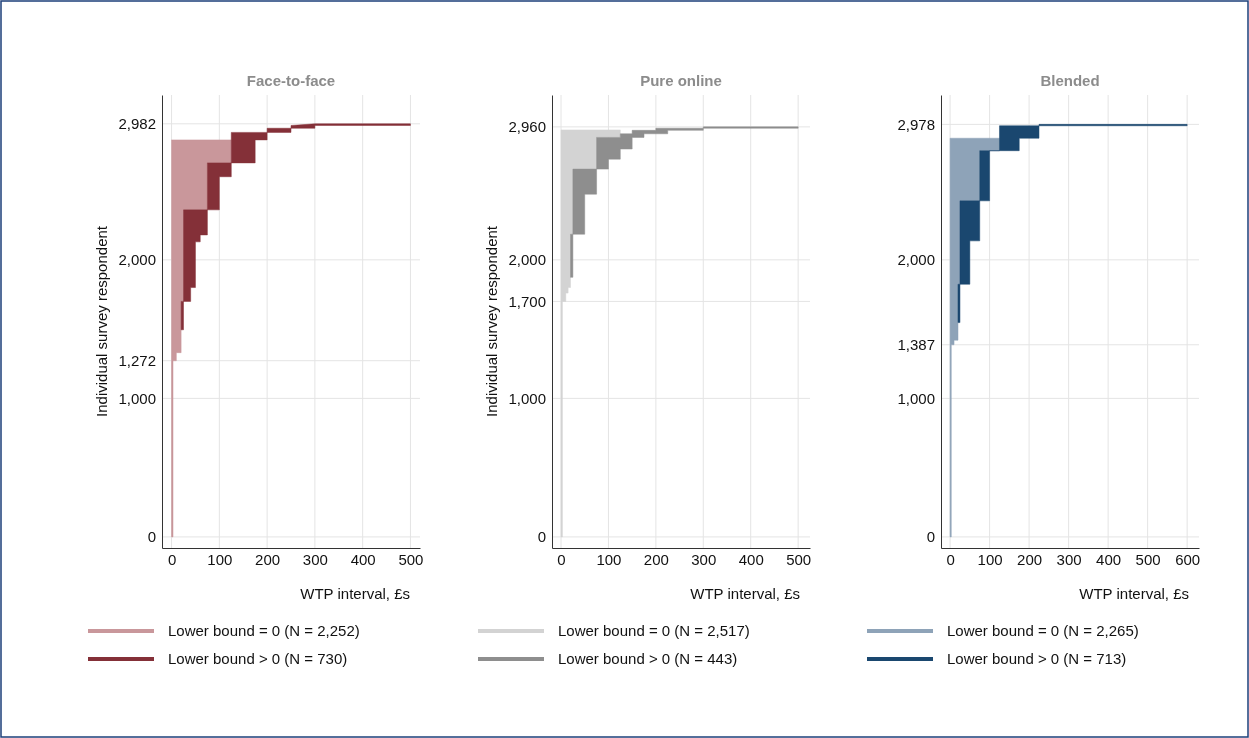 This screenshot has height=738, width=1249. What do you see at coordinates (1043, 630) in the screenshot?
I see `legend-label: Lower bound = 0 (N = 2,265)` at bounding box center [1043, 630].